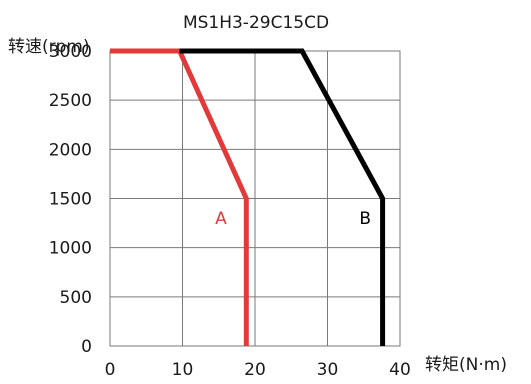  I want to click on y-tick-label: 2500, so click(70, 101).